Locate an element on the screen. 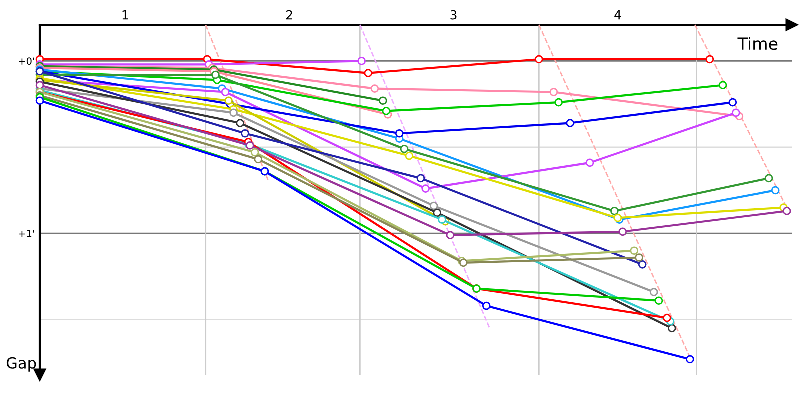 The image size is (800, 400). x-axis-title: Time is located at coordinates (758, 43).